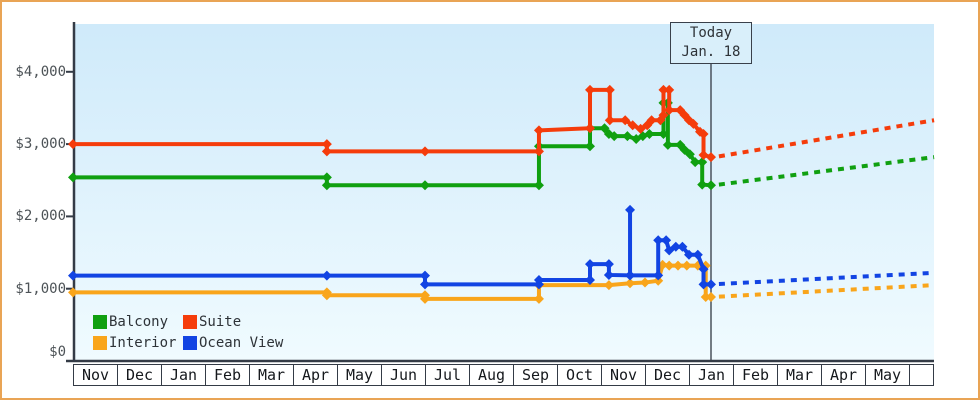 The image size is (980, 400). What do you see at coordinates (711, 33) in the screenshot?
I see `today-label: Today` at bounding box center [711, 33].